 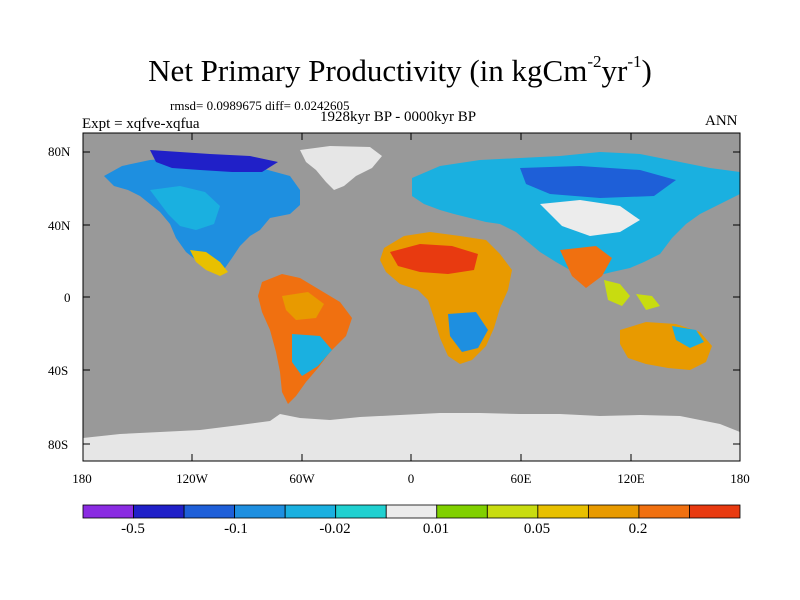 What do you see at coordinates (82, 478) in the screenshot?
I see `x-tick-label-180w: 180` at bounding box center [82, 478].